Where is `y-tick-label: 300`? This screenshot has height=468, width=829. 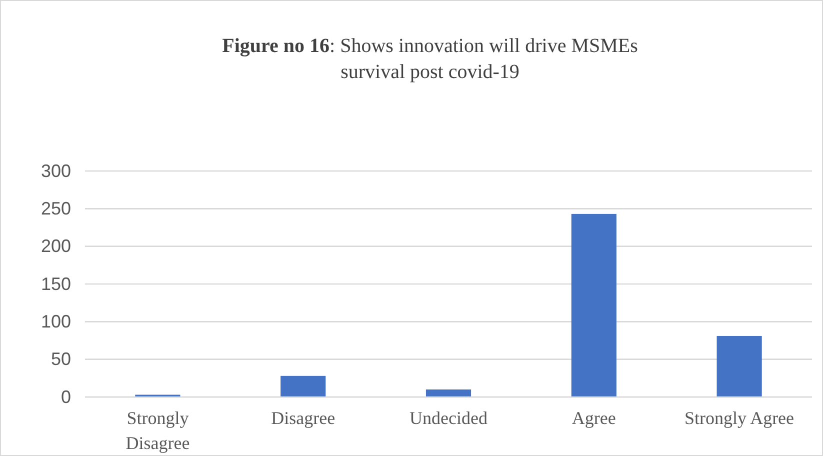
y-tick-label: 300 is located at coordinates (55, 170).